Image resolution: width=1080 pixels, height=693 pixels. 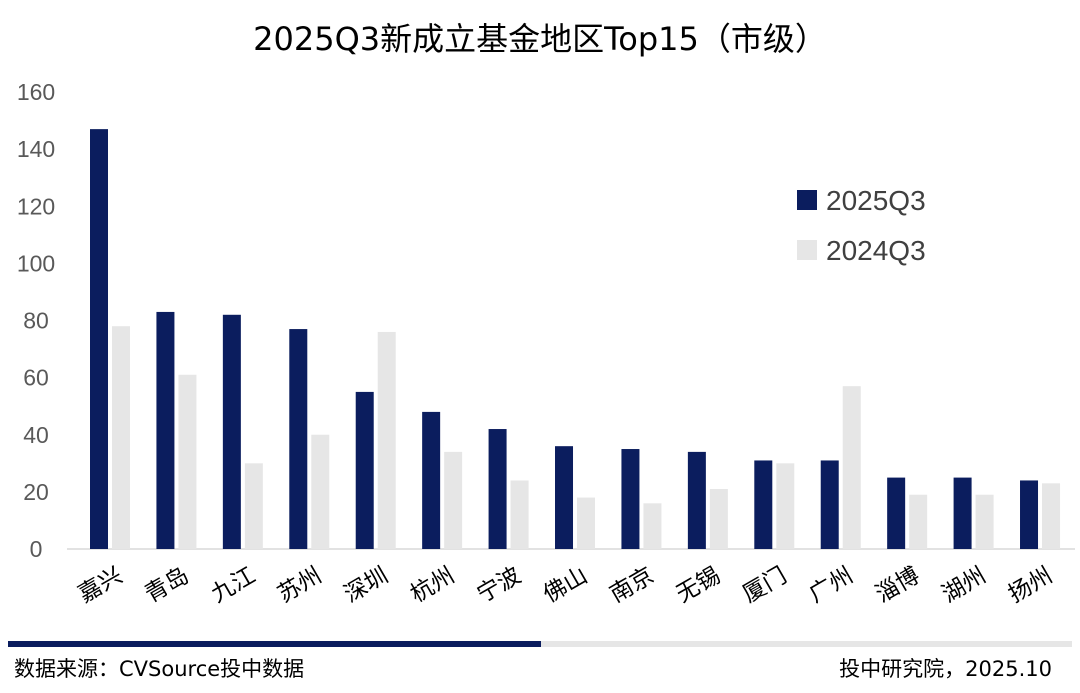 What do you see at coordinates (807, 250) in the screenshot?
I see `legend-swatch-2024Q3` at bounding box center [807, 250].